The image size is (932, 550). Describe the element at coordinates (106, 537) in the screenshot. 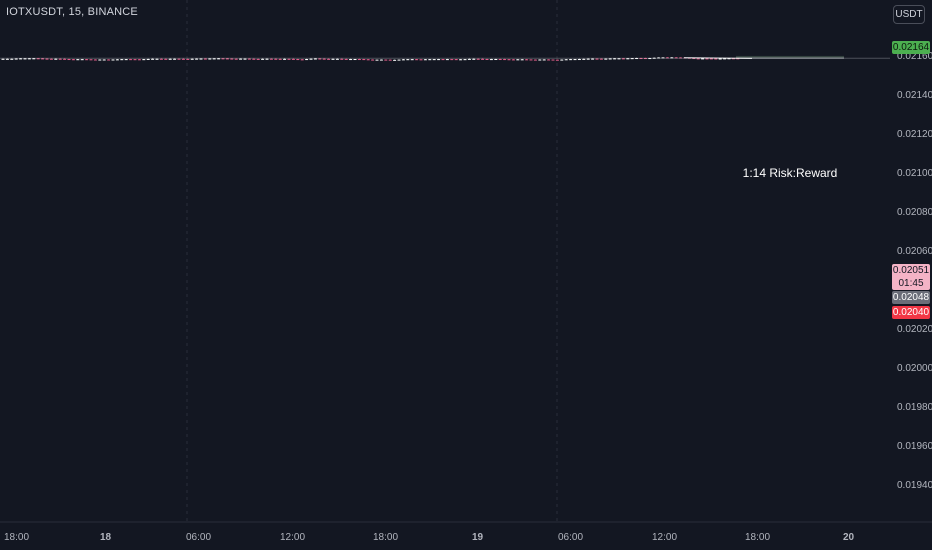

I see `time-tick: 18` at that location.